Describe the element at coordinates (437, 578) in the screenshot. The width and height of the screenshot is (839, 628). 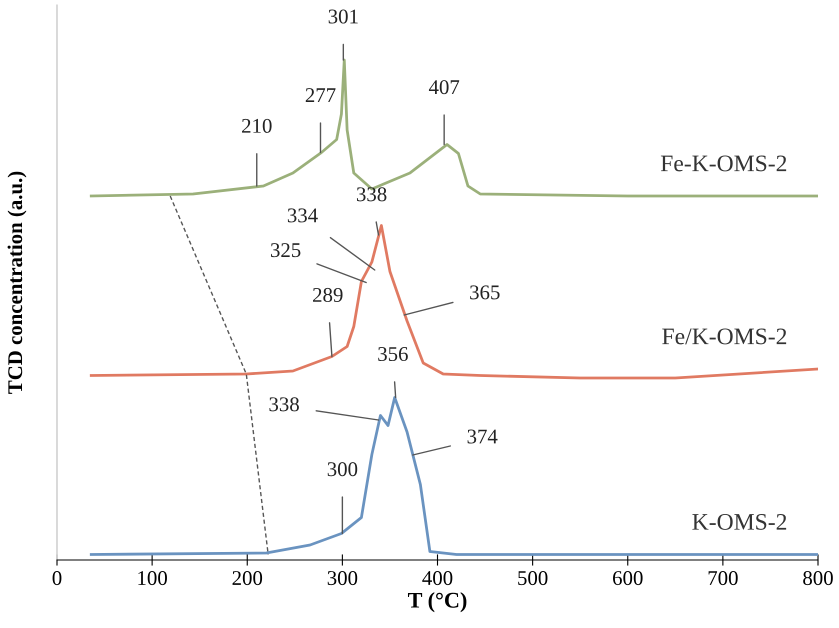
I see `x-tick-label: 400` at that location.